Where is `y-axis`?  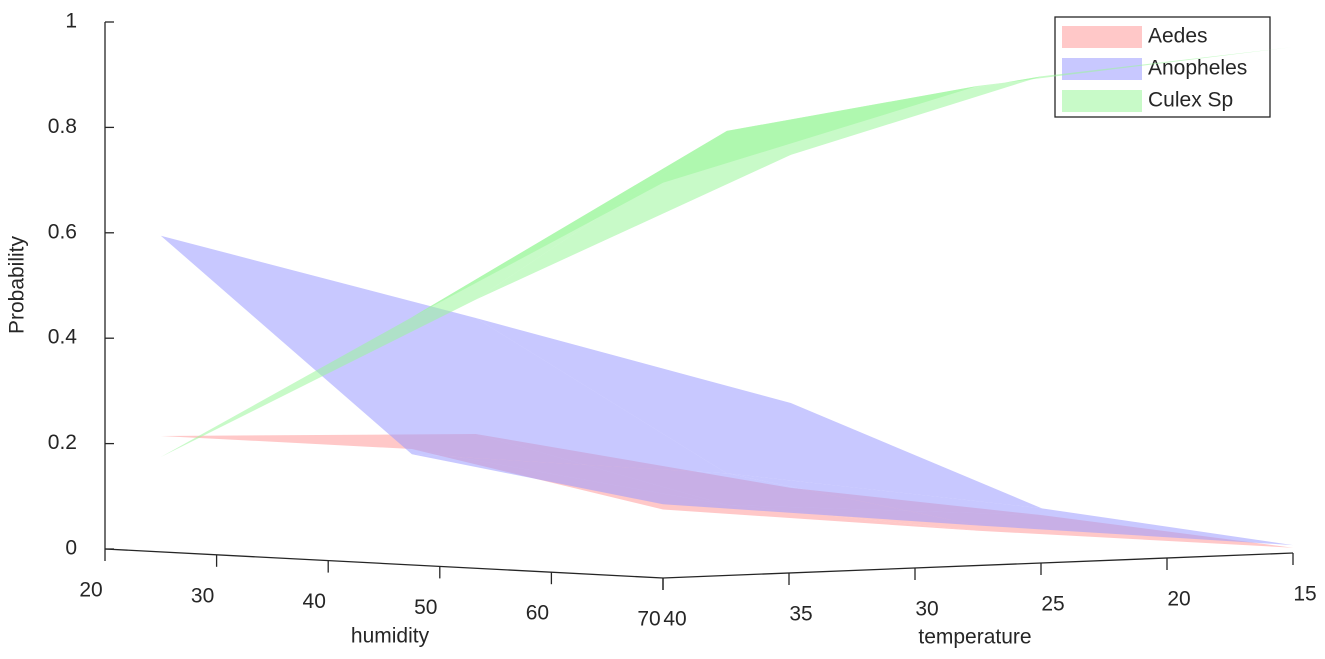
y-axis is located at coordinates (978, 565).